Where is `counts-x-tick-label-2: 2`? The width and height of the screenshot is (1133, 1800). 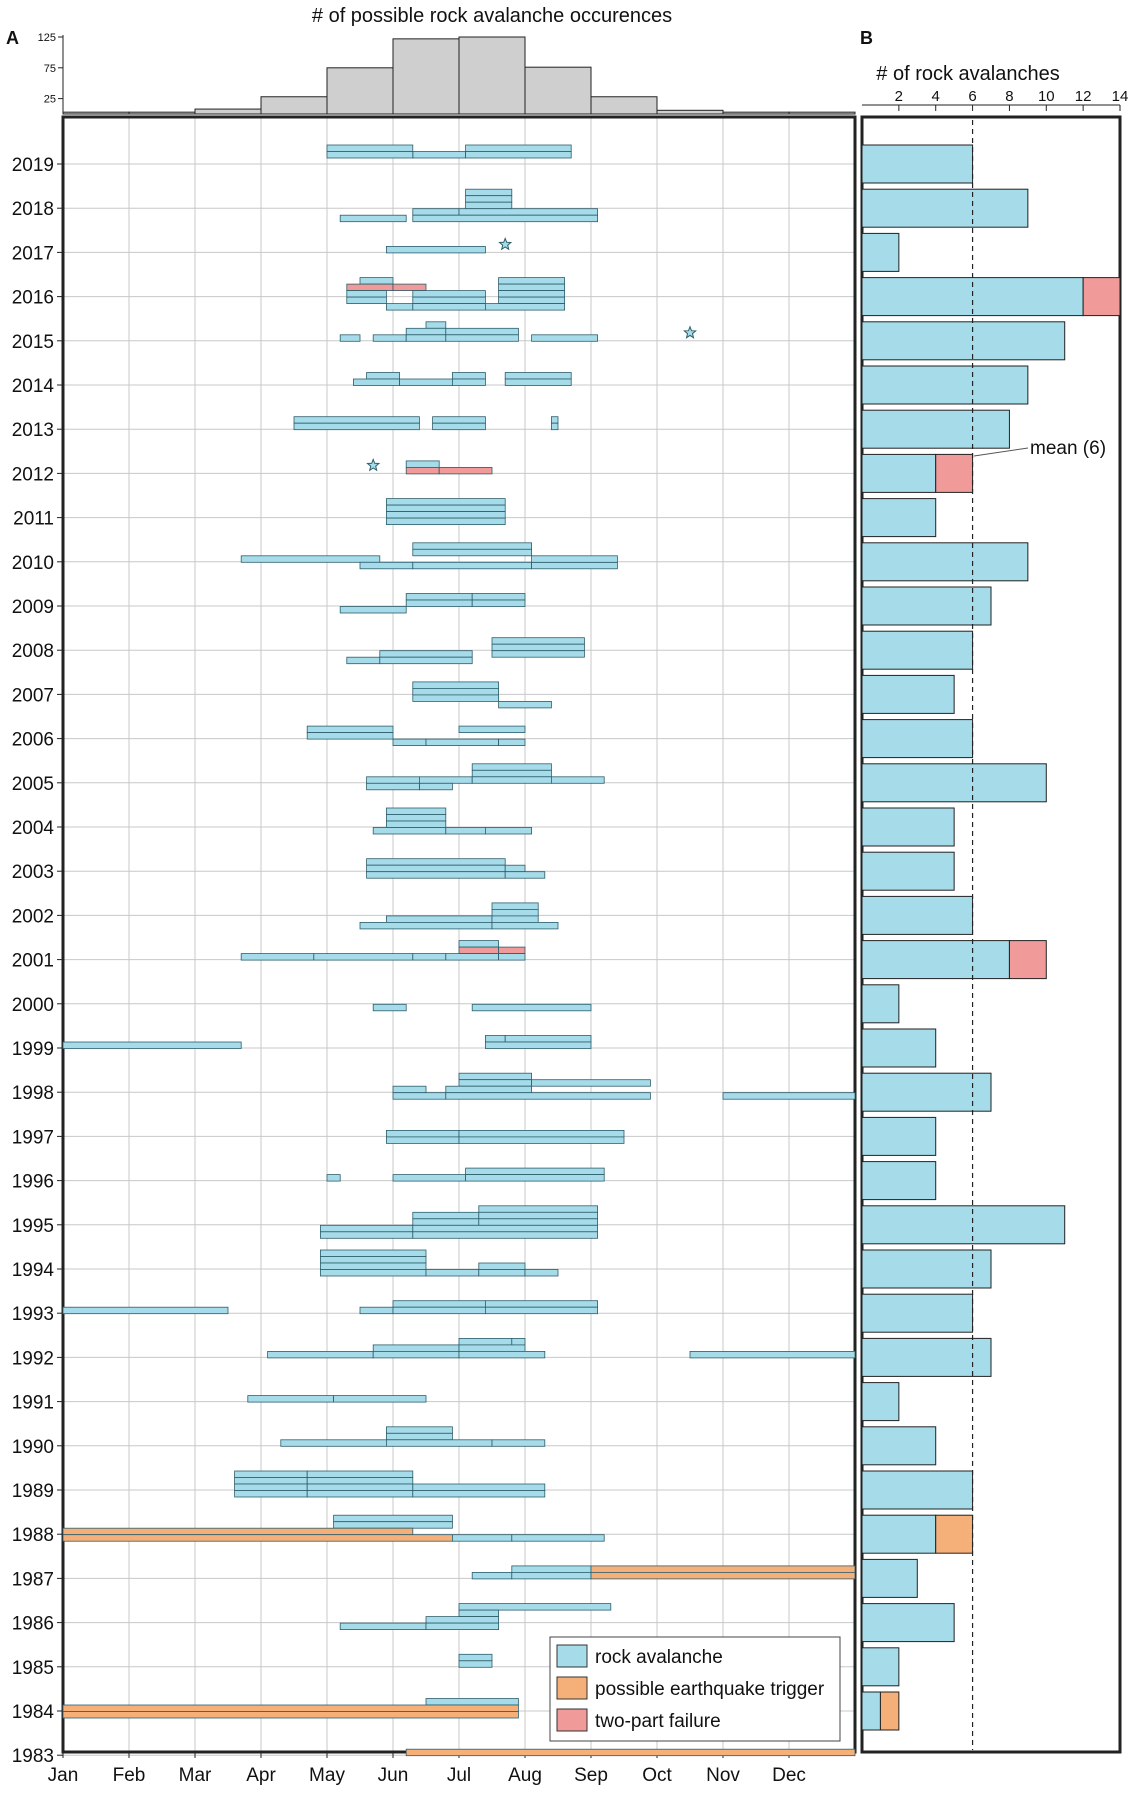 counts-x-tick-label-2: 2 is located at coordinates (899, 96).